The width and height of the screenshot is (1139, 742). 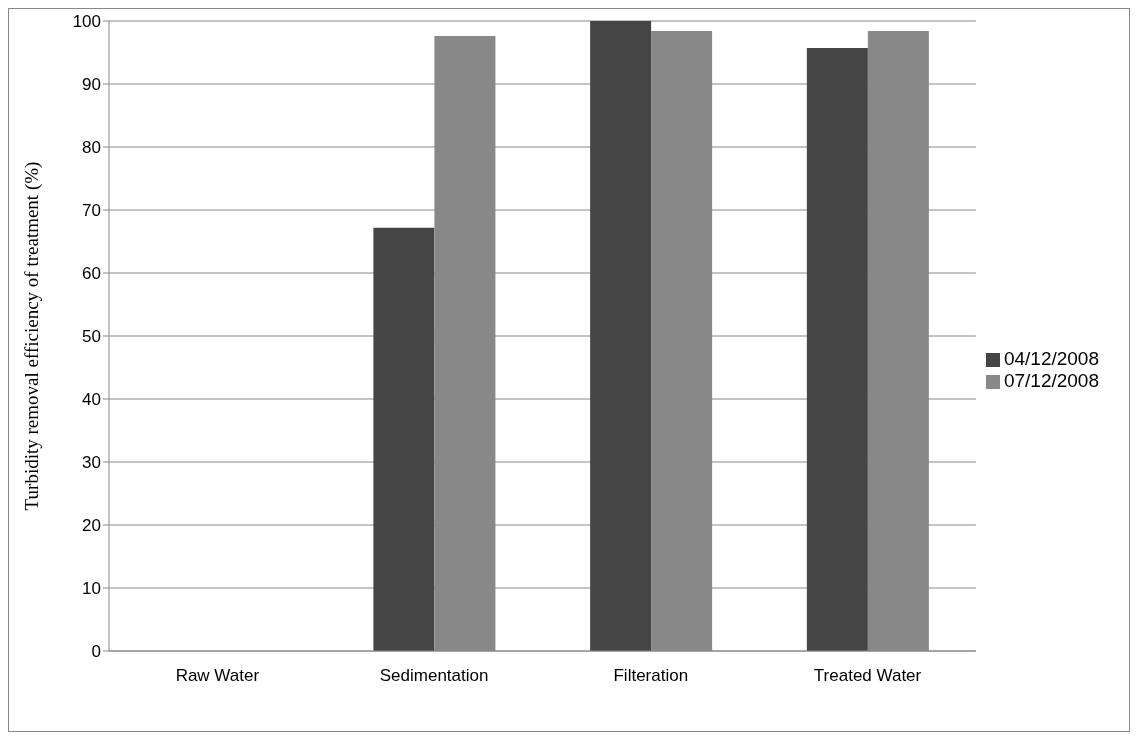 I want to click on y-axis-title: Turbidity removal efficiency of treatment (%), so click(x=31, y=336).